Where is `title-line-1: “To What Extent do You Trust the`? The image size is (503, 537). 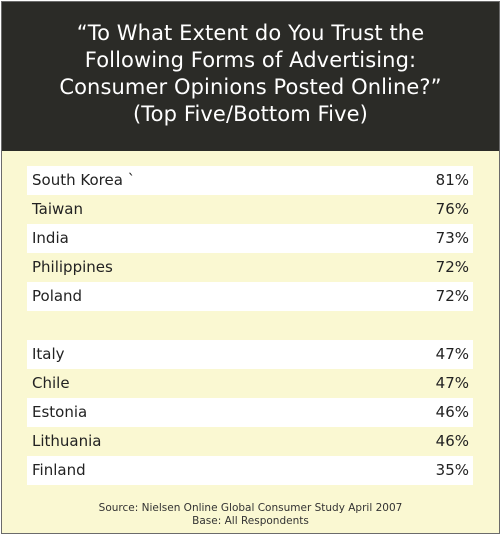
title-line-1: “To What Extent do You Trust the is located at coordinates (250, 33).